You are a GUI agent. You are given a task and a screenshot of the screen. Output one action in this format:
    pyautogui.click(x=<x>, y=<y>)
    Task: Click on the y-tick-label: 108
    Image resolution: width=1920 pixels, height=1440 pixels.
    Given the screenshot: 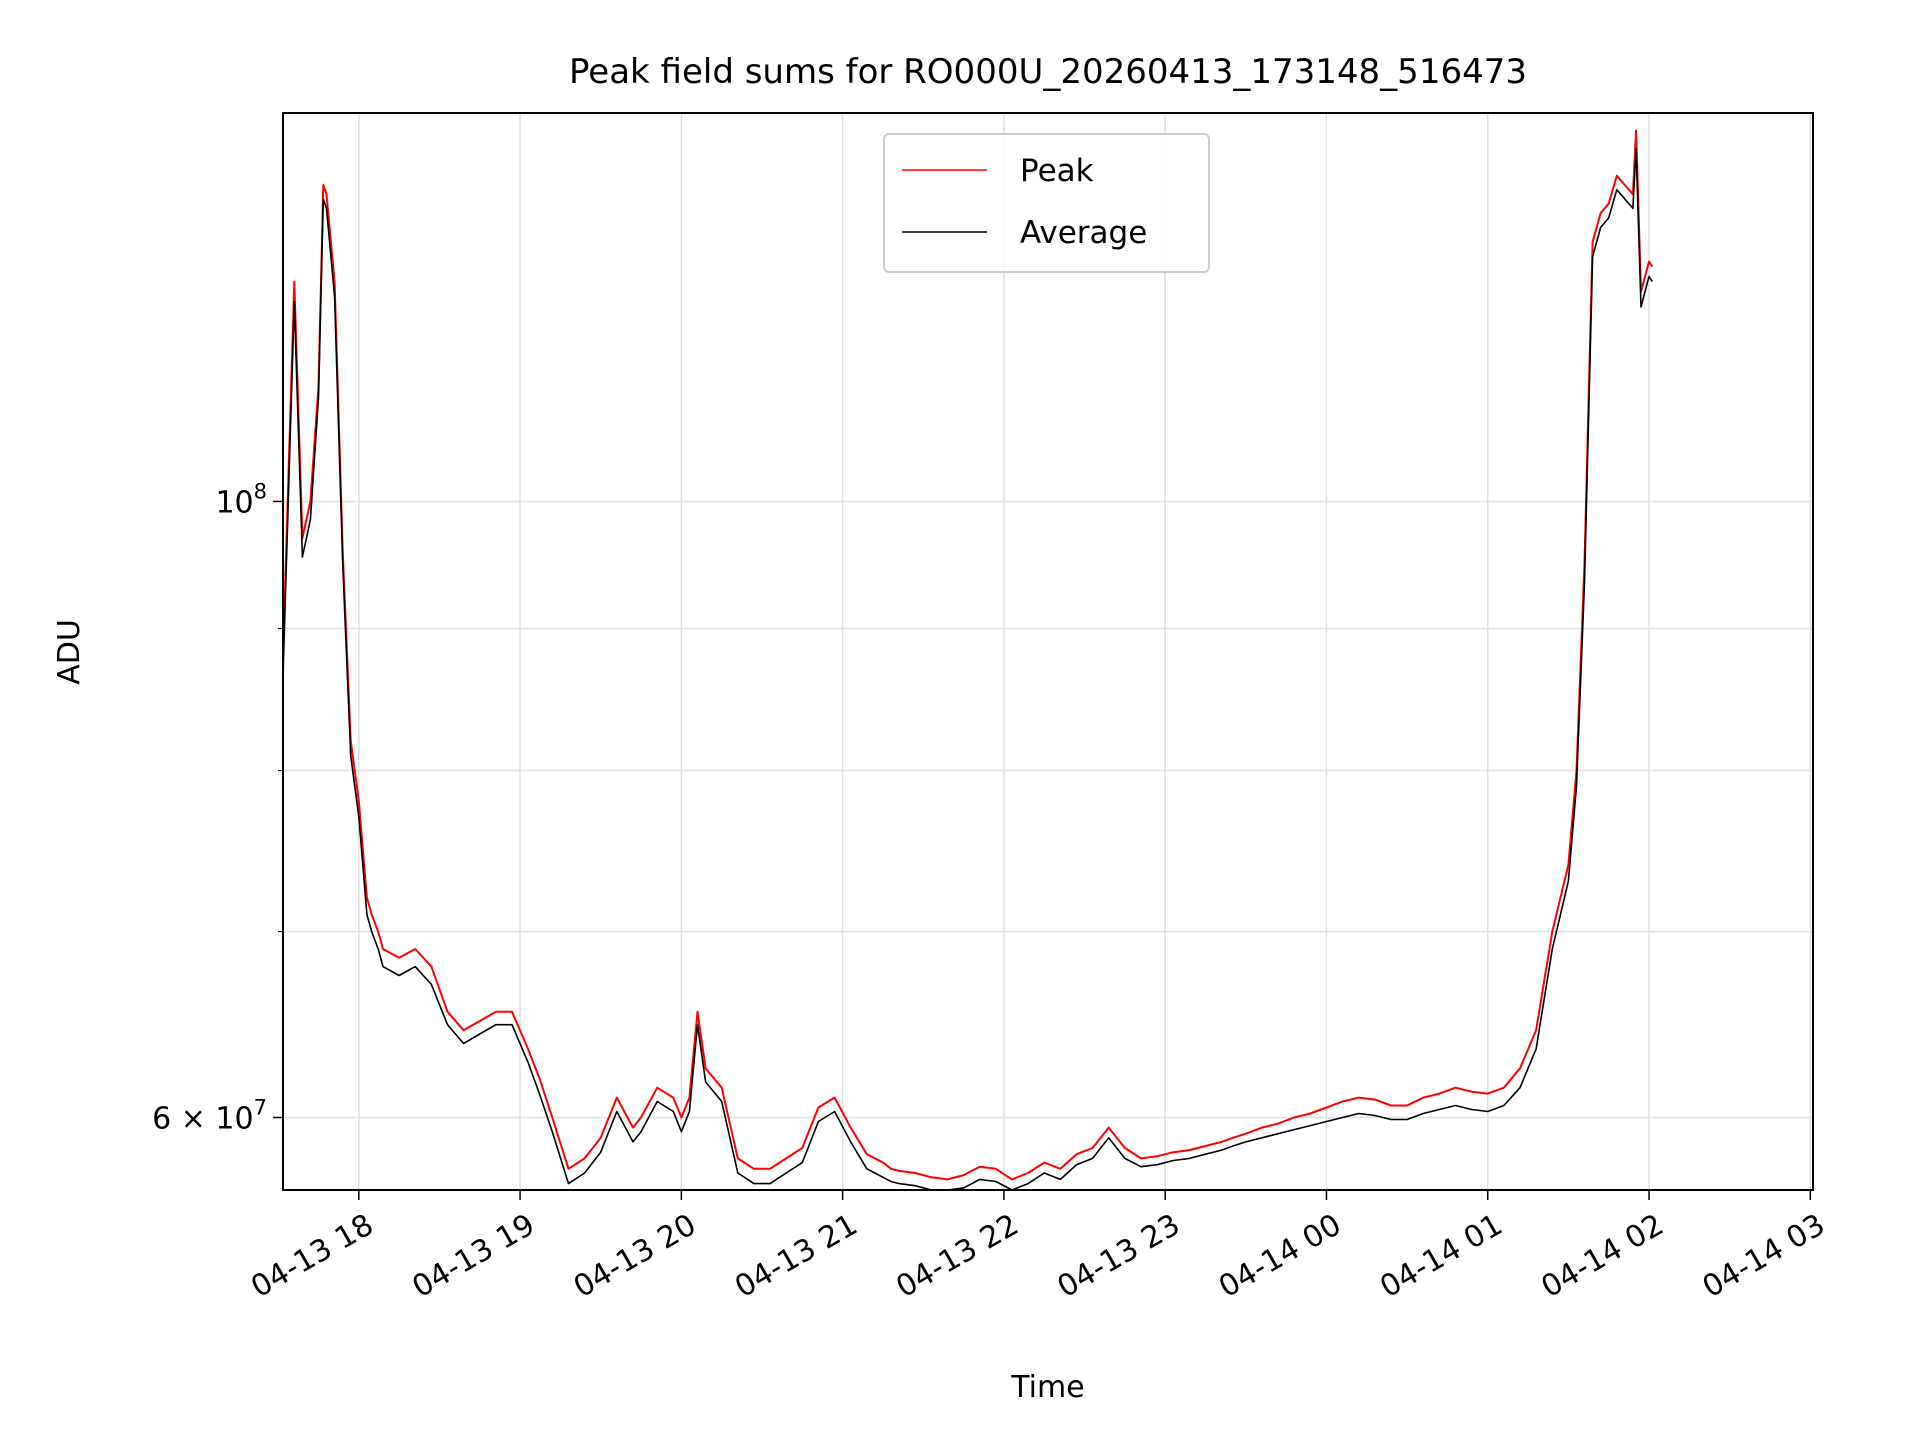 What is the action you would take?
    pyautogui.click(x=241, y=499)
    